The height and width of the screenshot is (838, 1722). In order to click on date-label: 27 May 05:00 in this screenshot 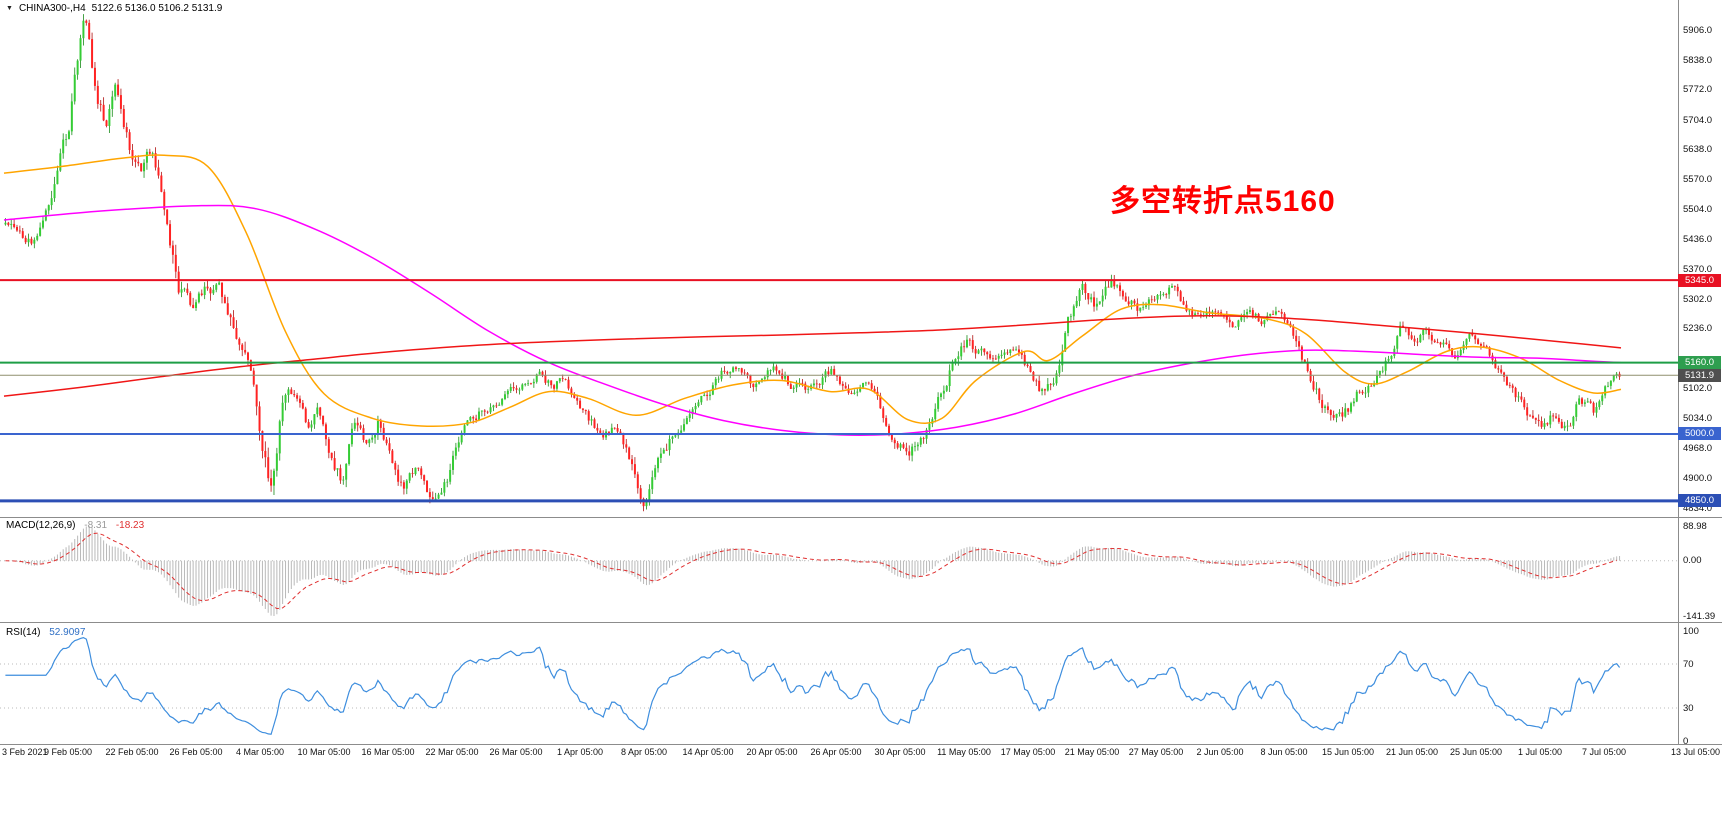, I will do `click(1156, 752)`.